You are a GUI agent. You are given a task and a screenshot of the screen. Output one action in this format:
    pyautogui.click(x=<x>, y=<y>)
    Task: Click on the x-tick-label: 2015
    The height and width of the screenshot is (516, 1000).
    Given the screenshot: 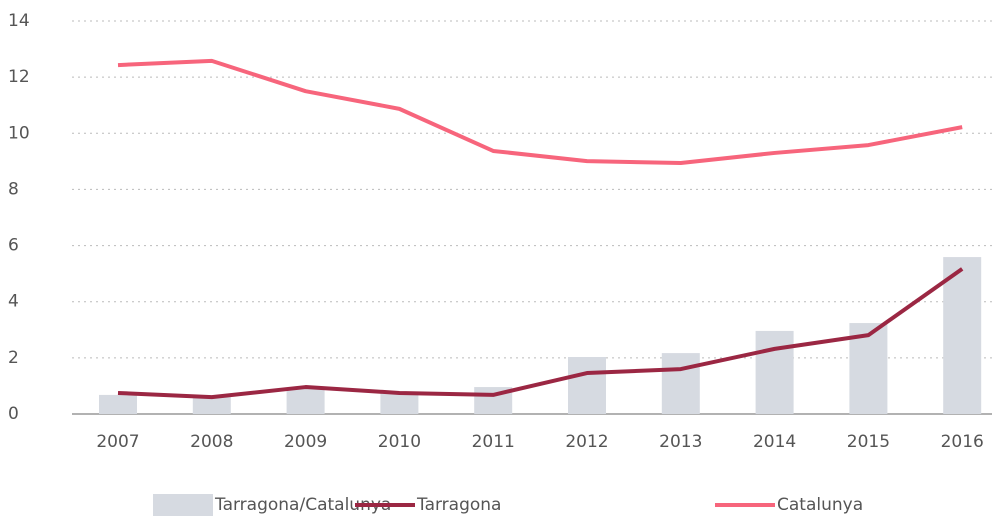 What is the action you would take?
    pyautogui.click(x=868, y=442)
    